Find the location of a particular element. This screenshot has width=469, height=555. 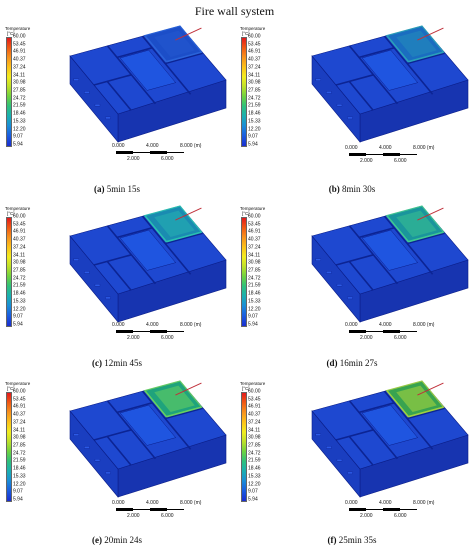

panel-caption: (f) 25min 35s is located at coordinates (352, 540).